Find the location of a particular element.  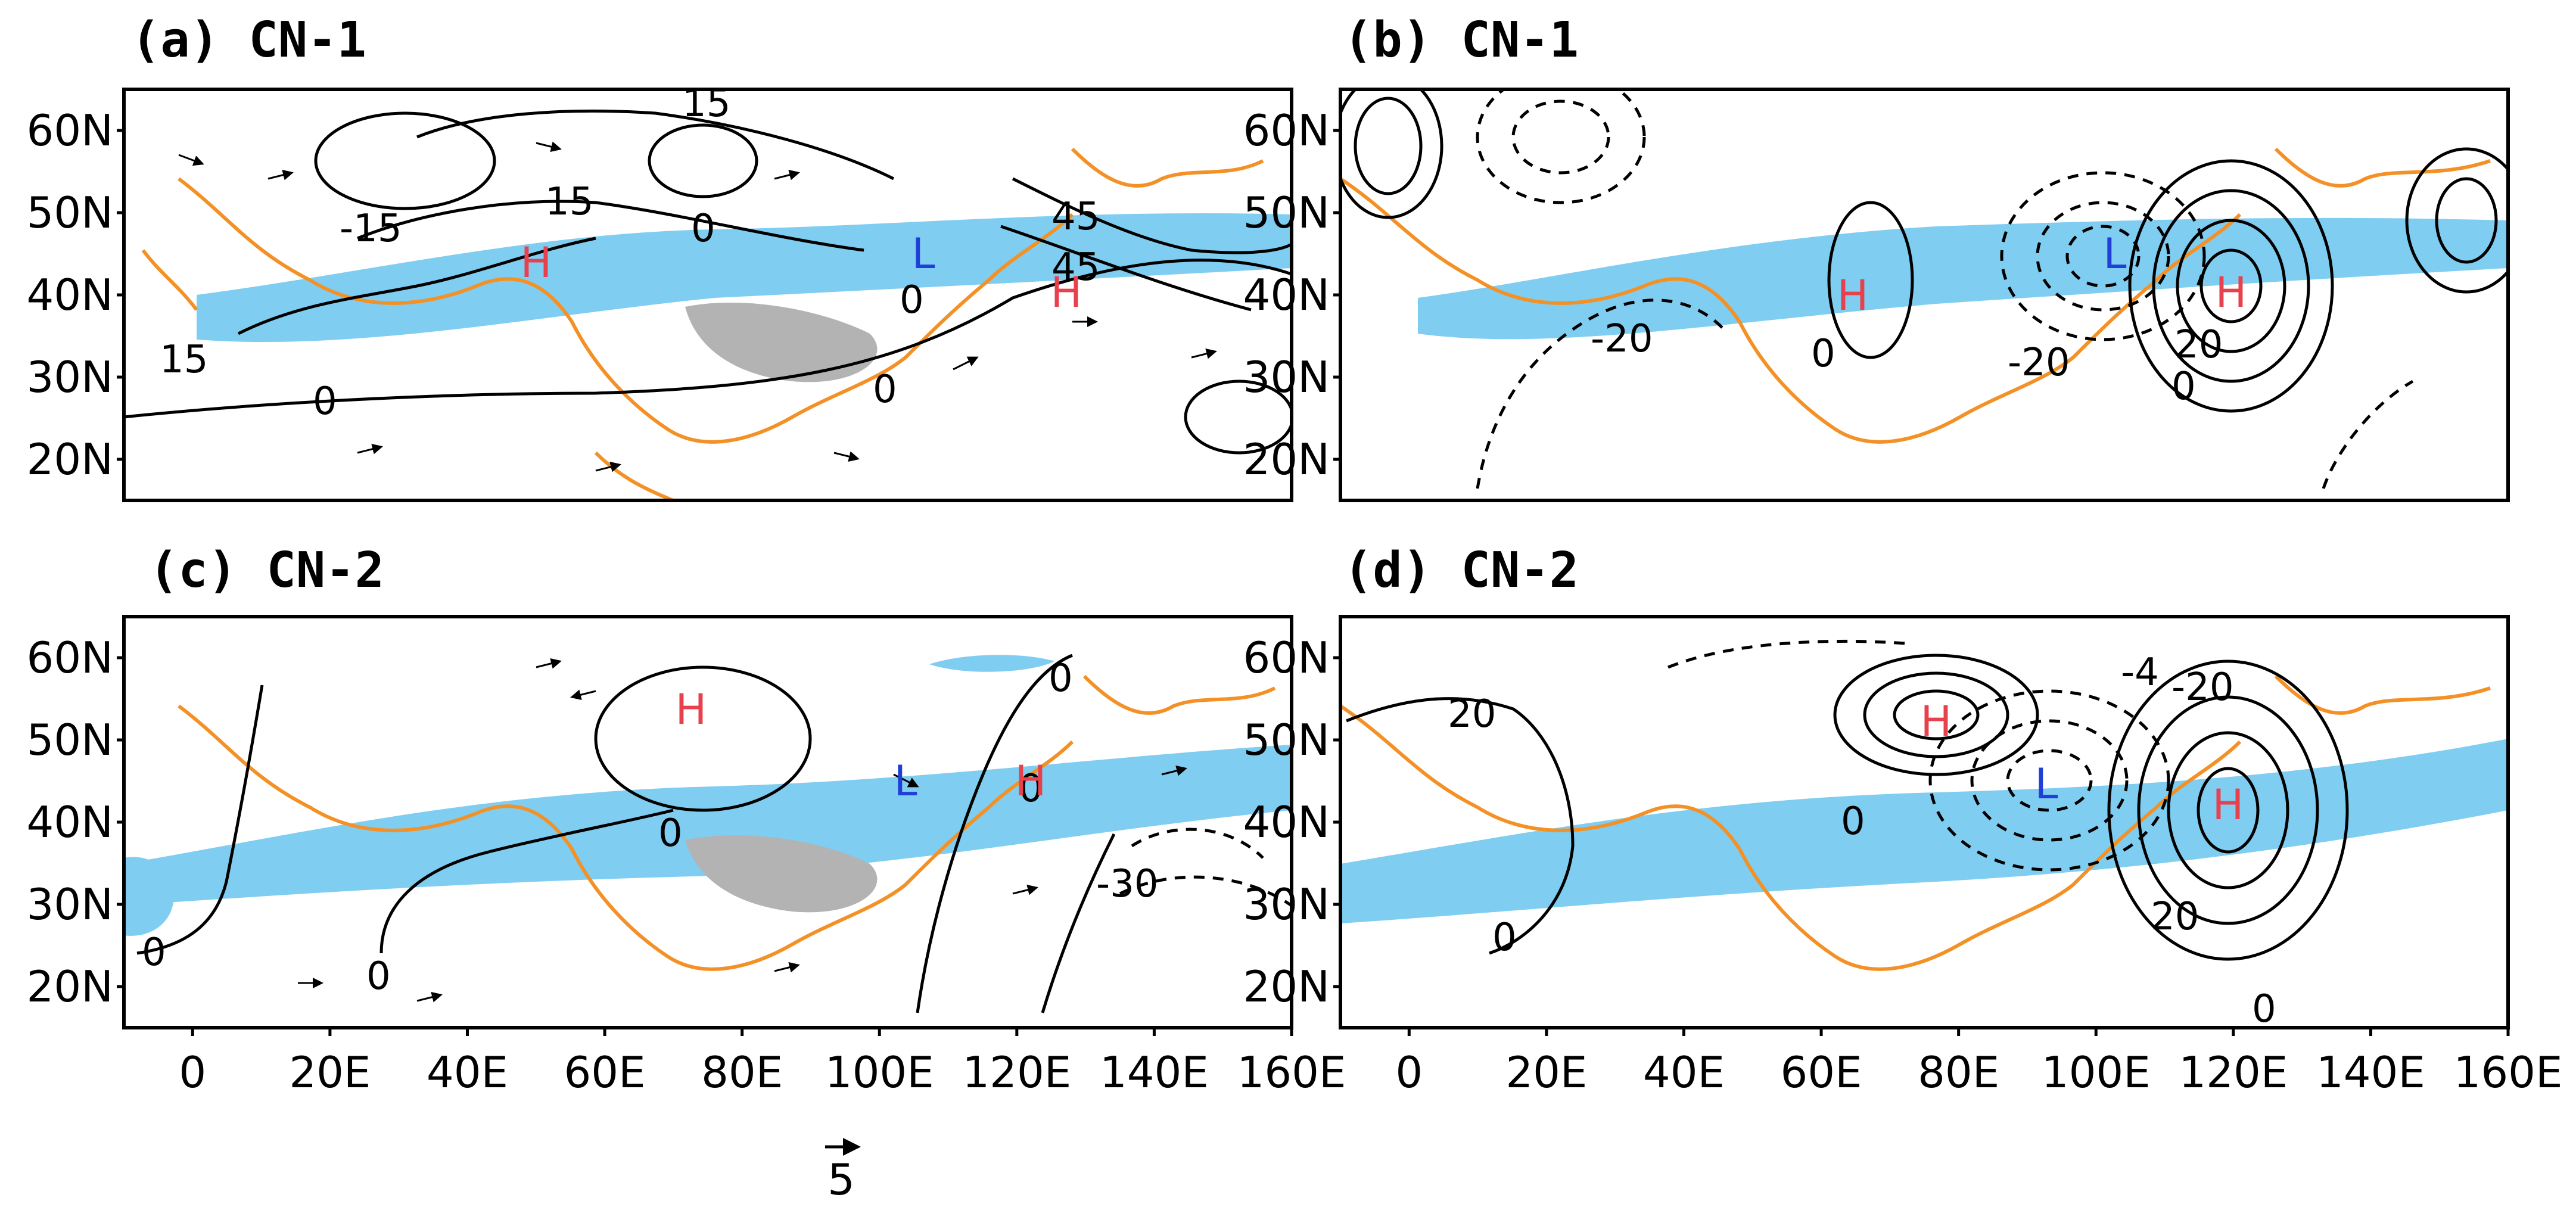

longitude-tick-label: 160E is located at coordinates (2508, 1072).